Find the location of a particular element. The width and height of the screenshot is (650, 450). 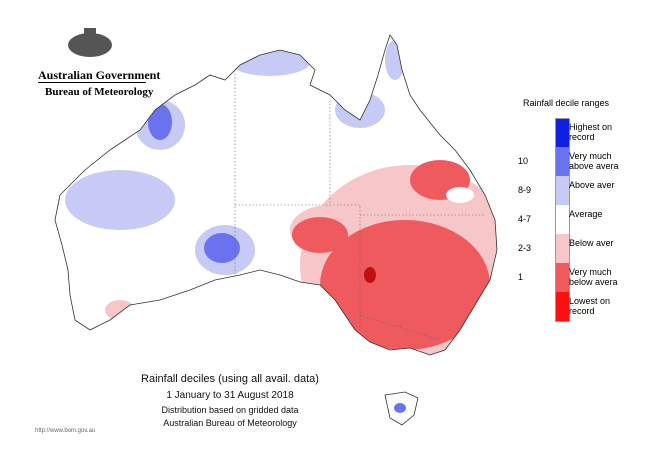

legend-row: 4-7 Average is located at coordinates (580, 219).